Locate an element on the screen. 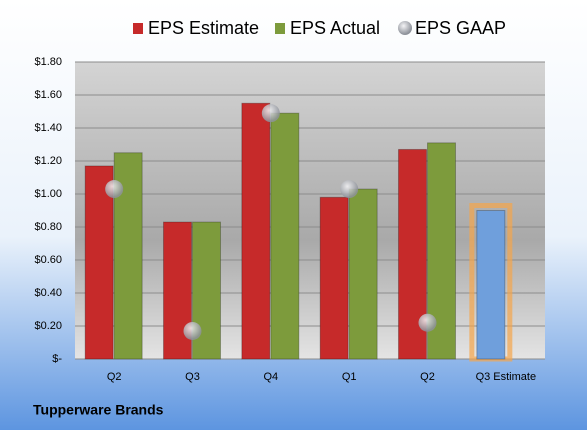 This screenshot has height=435, width=587. legend-label: EPS Estimate is located at coordinates (203, 28).